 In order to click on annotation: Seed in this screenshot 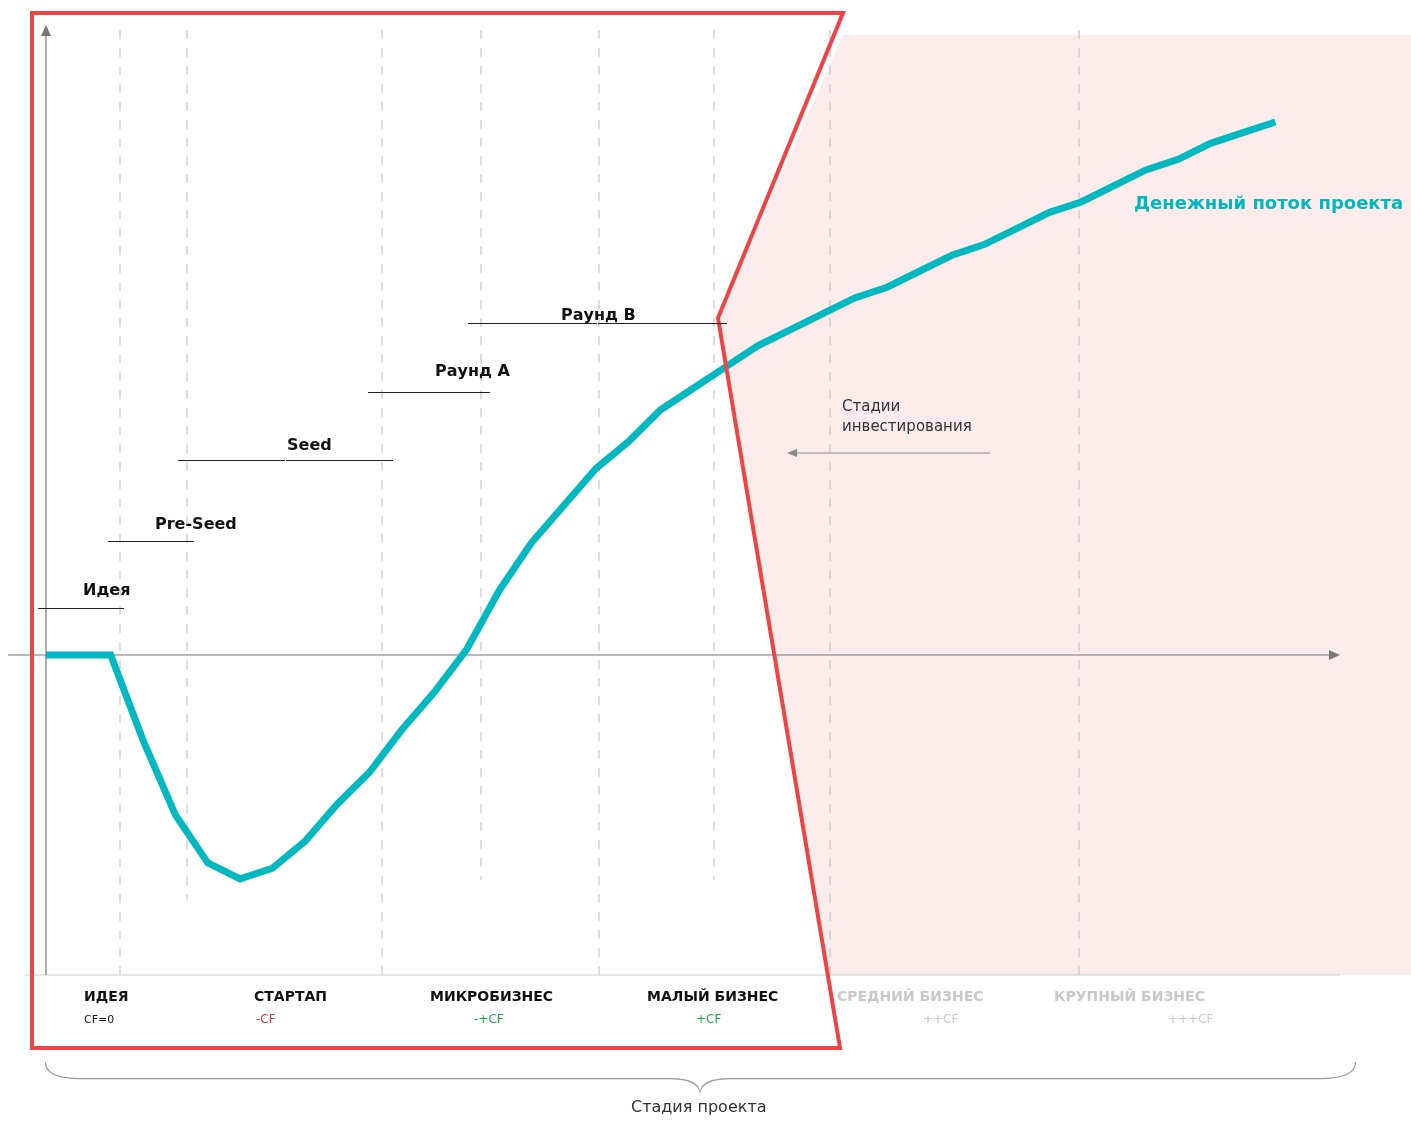, I will do `click(309, 444)`.